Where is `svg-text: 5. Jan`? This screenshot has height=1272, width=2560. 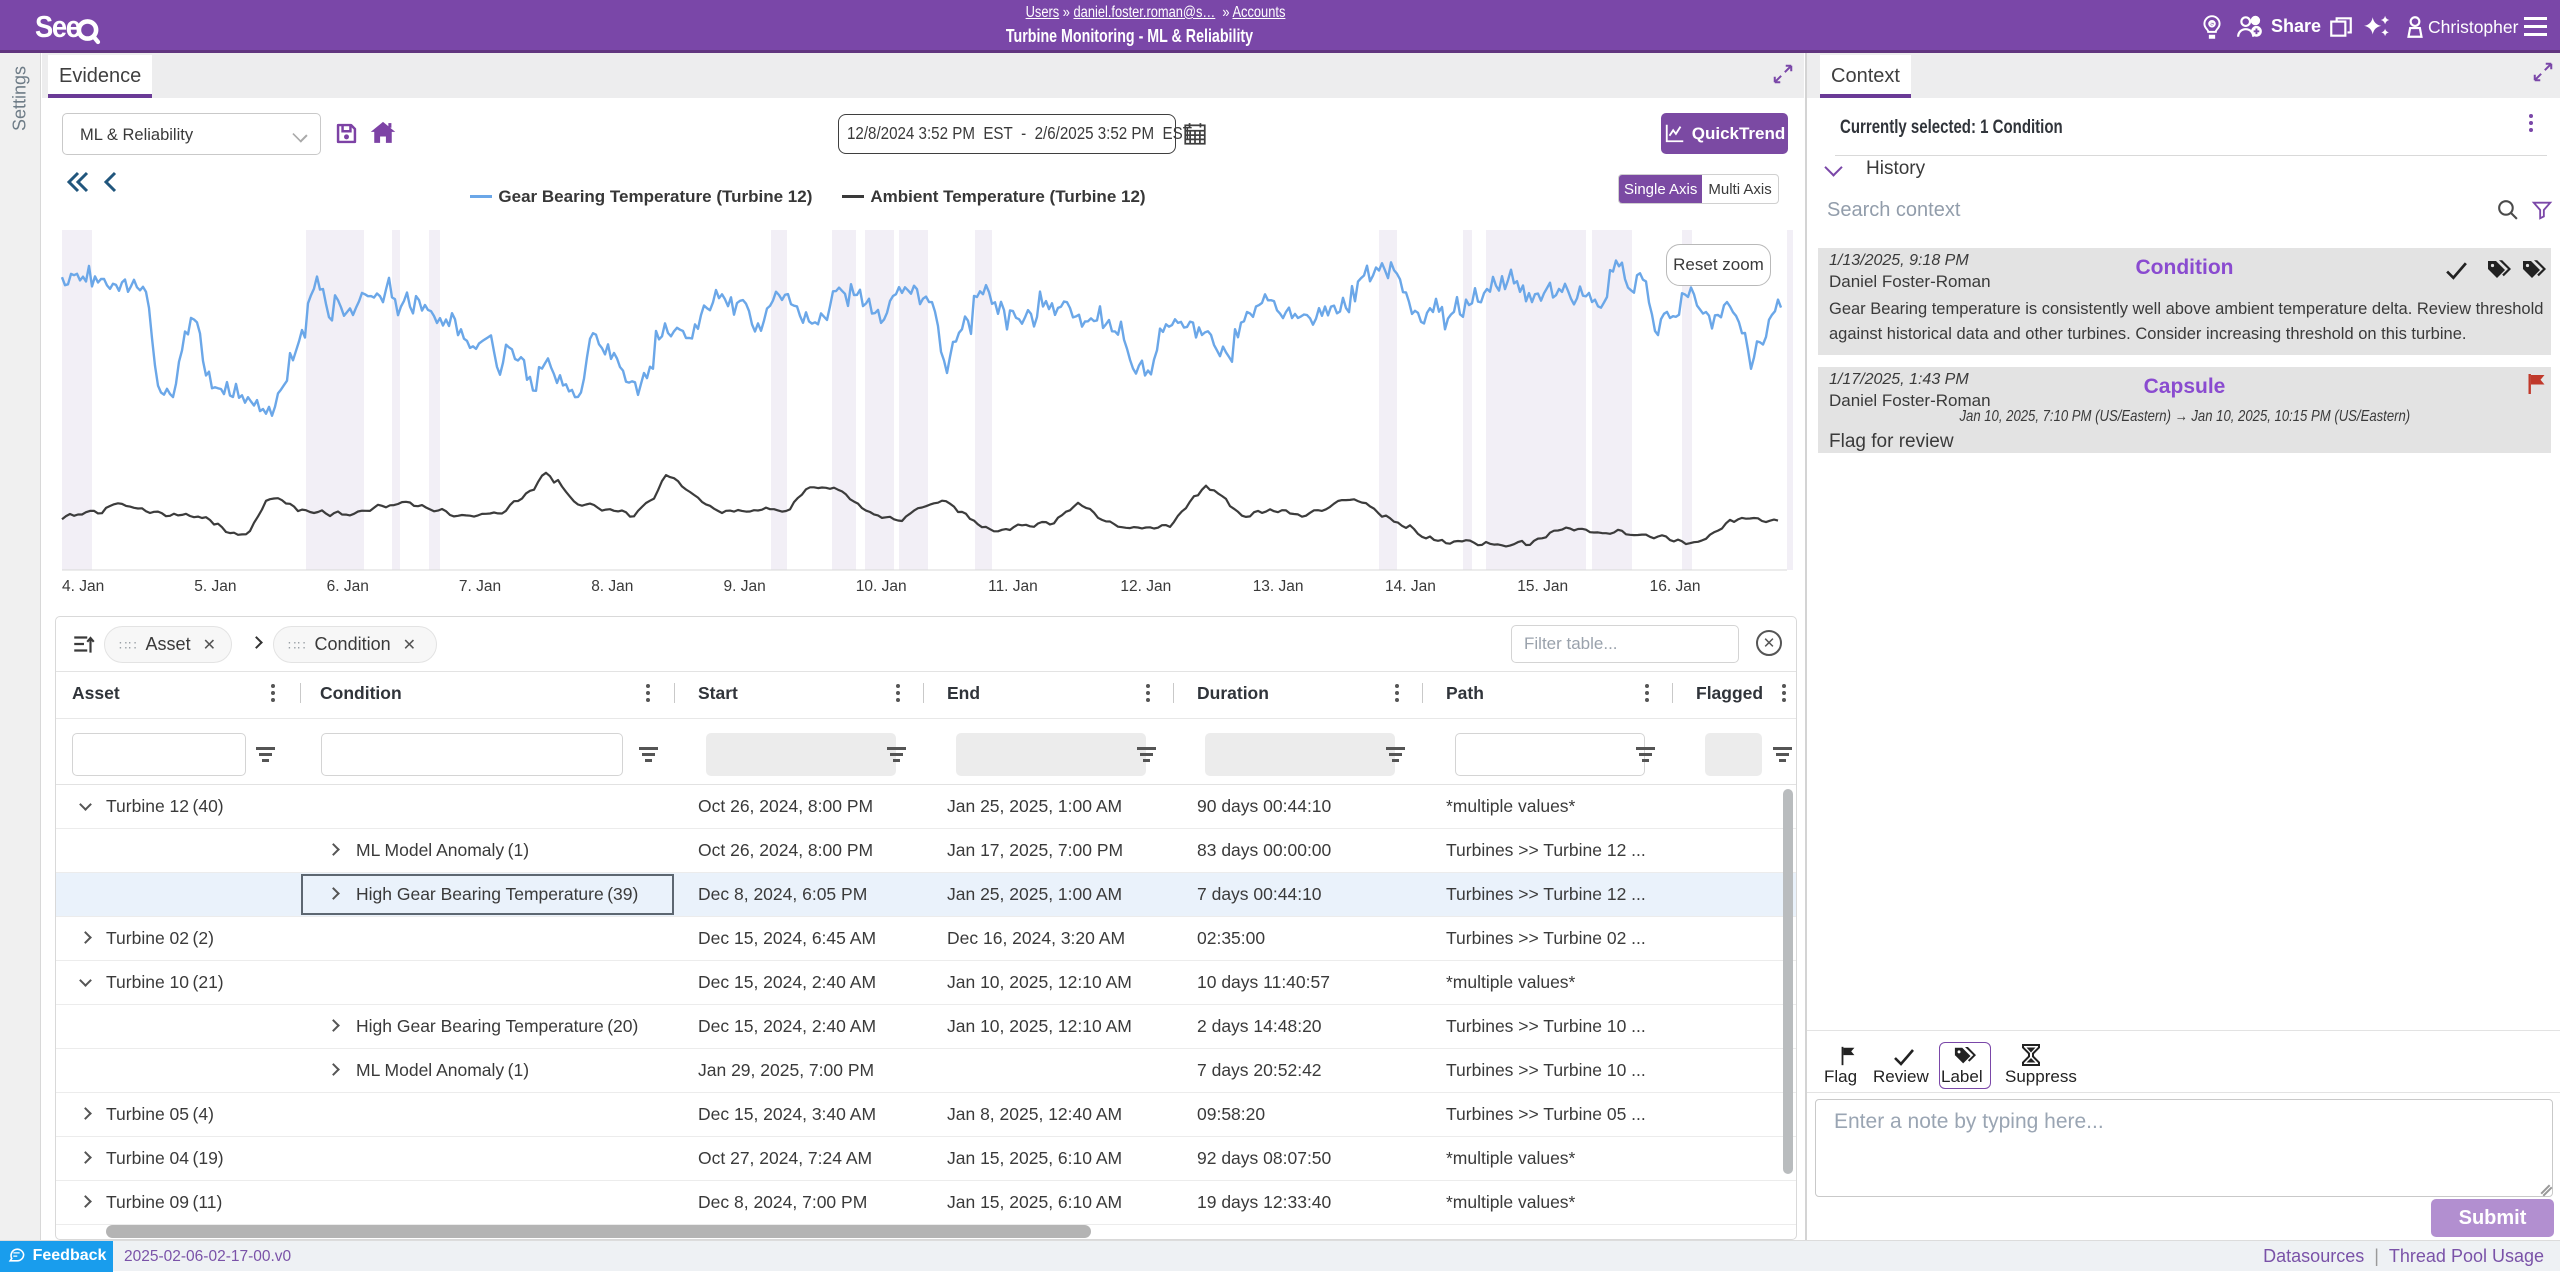
svg-text: 5. Jan is located at coordinates (215, 586).